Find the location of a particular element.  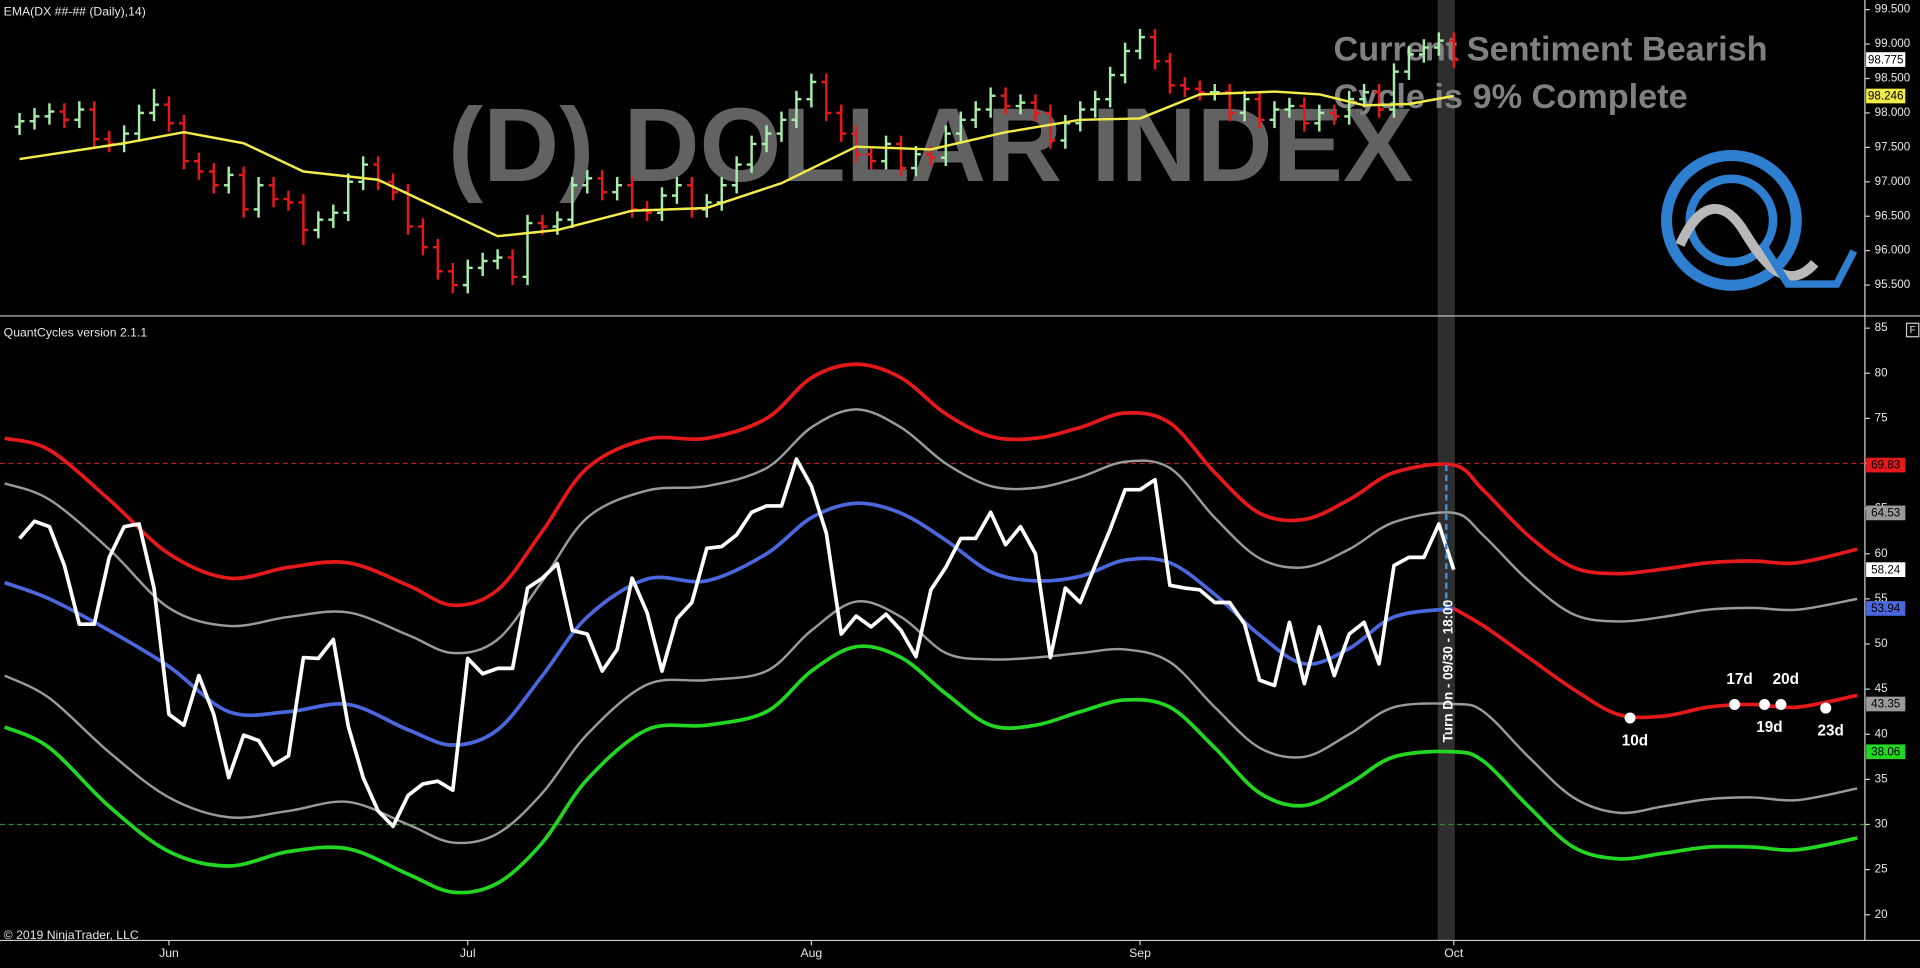

cycle-point-label: 17d is located at coordinates (1739, 679).